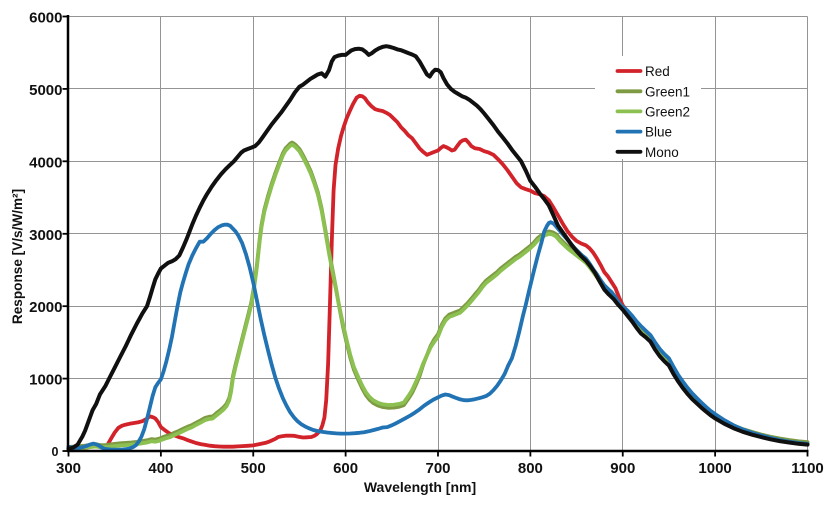  Describe the element at coordinates (658, 132) in the screenshot. I see `svg-text: Blue` at that location.